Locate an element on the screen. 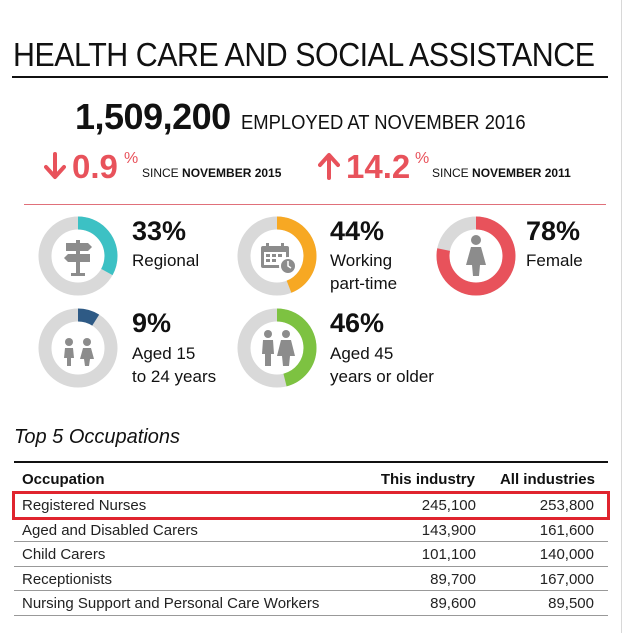 The height and width of the screenshot is (633, 624). header-all-industries: All industries is located at coordinates (547, 479).